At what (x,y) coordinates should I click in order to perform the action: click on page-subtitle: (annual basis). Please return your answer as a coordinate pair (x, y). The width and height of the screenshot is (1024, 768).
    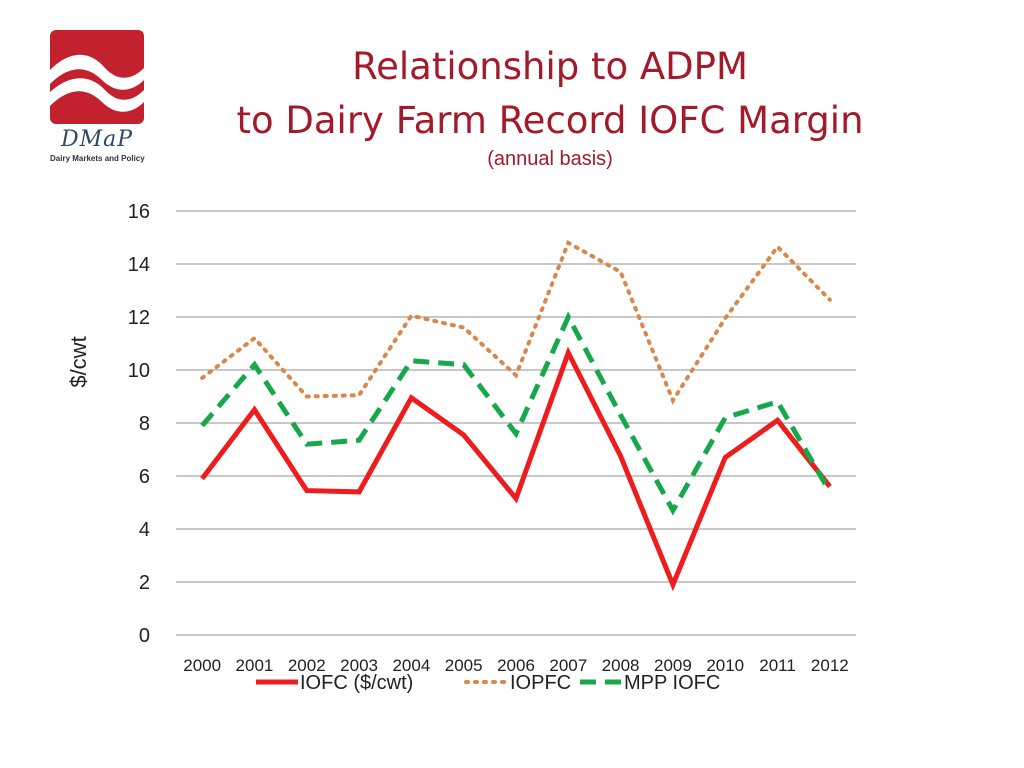
    Looking at the image, I should click on (550, 159).